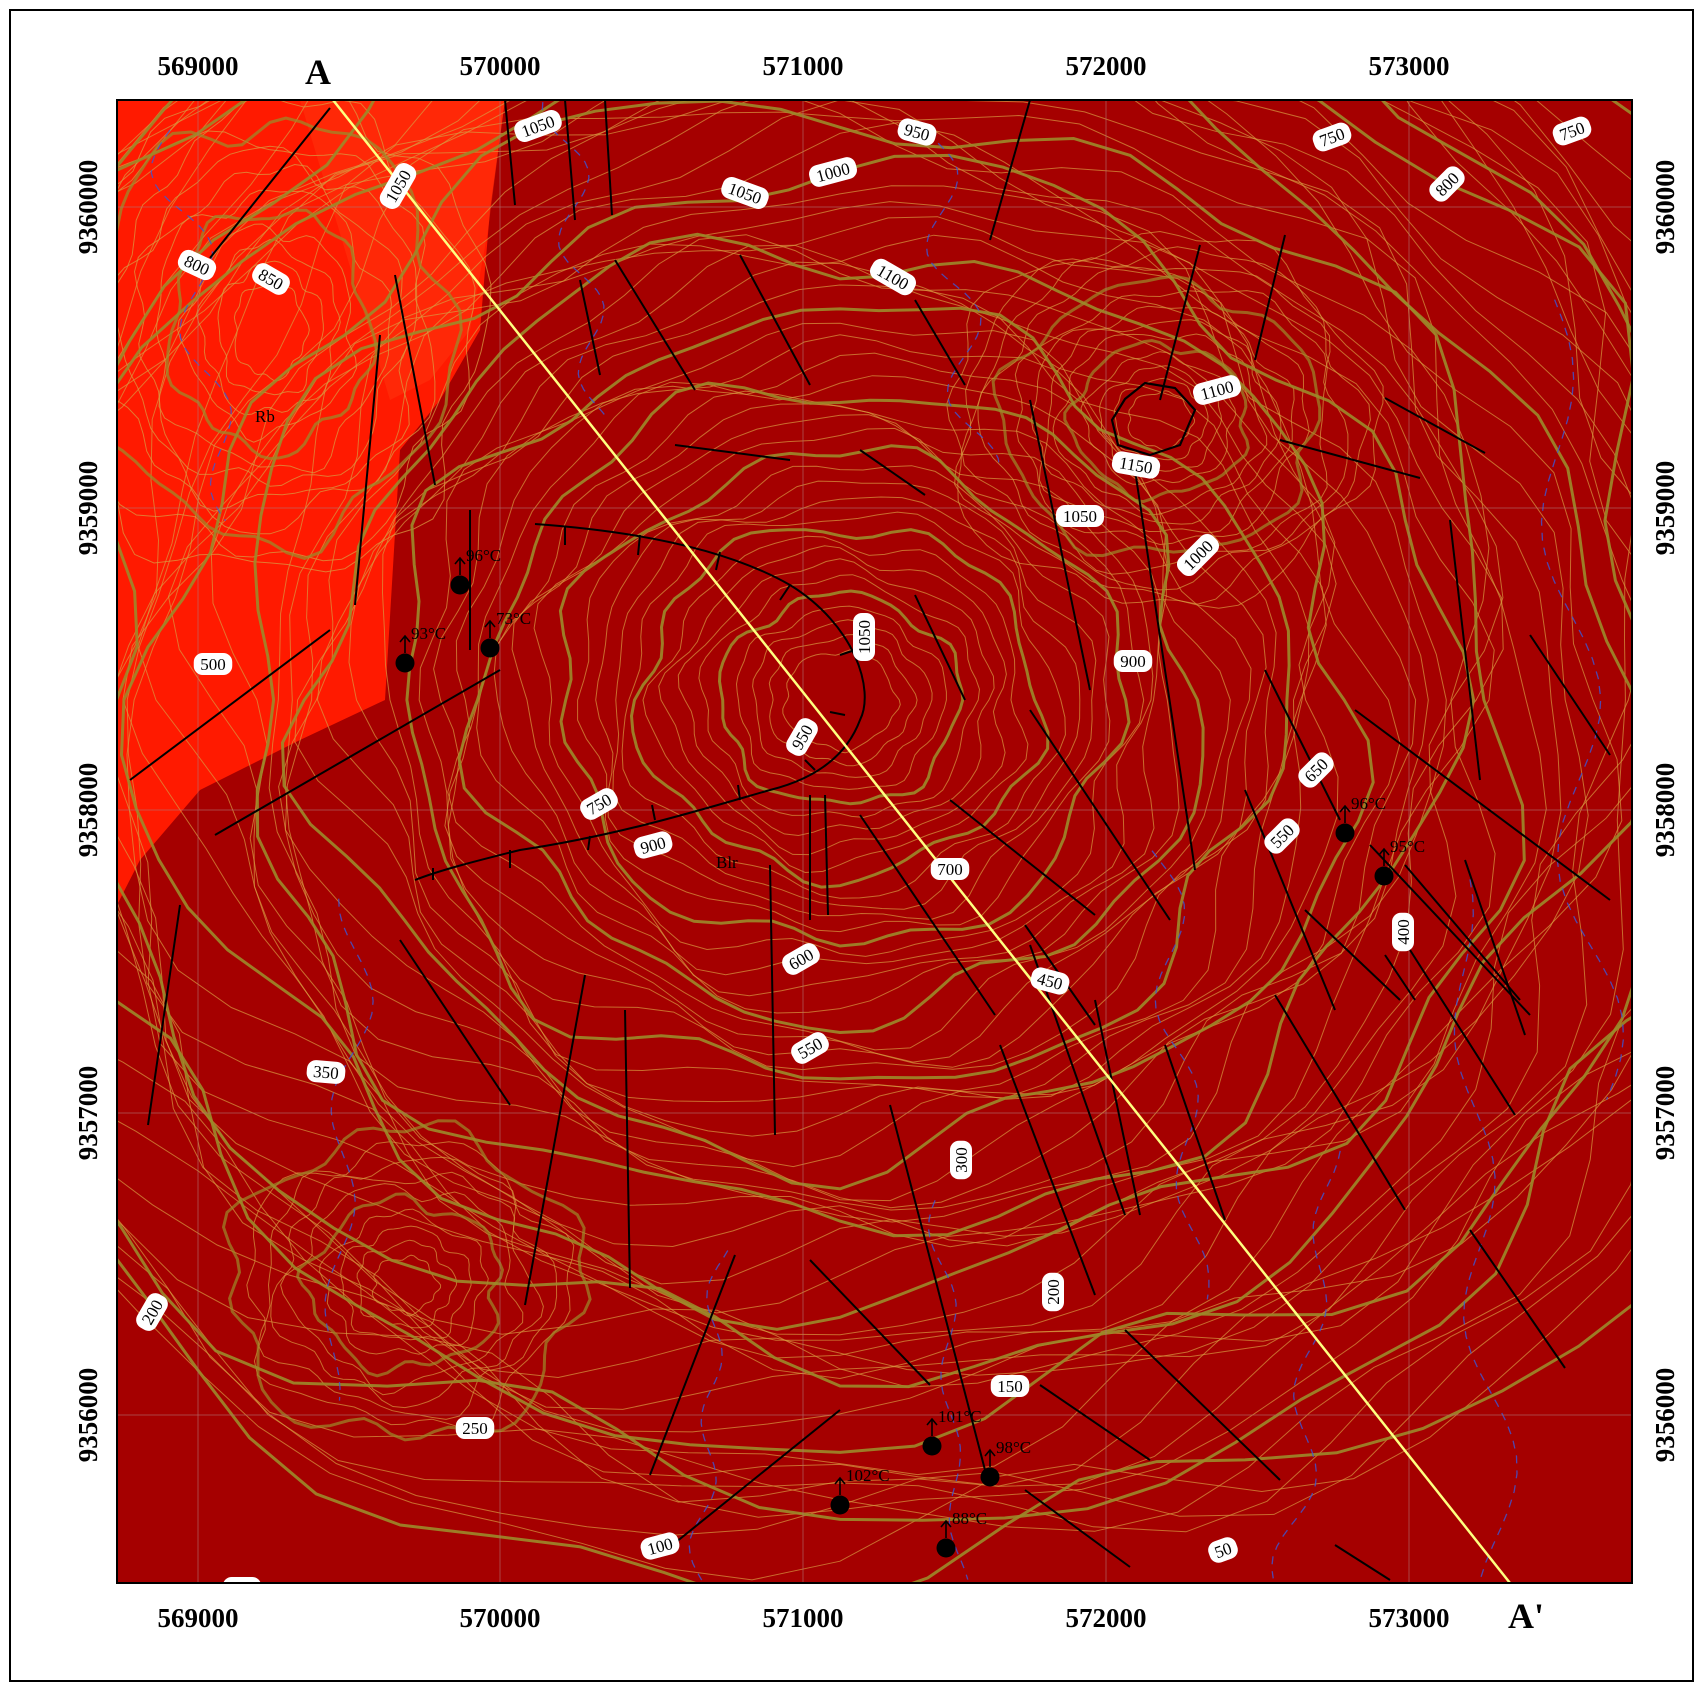  I want to click on unit-rb-polygon, so click(311, 502).